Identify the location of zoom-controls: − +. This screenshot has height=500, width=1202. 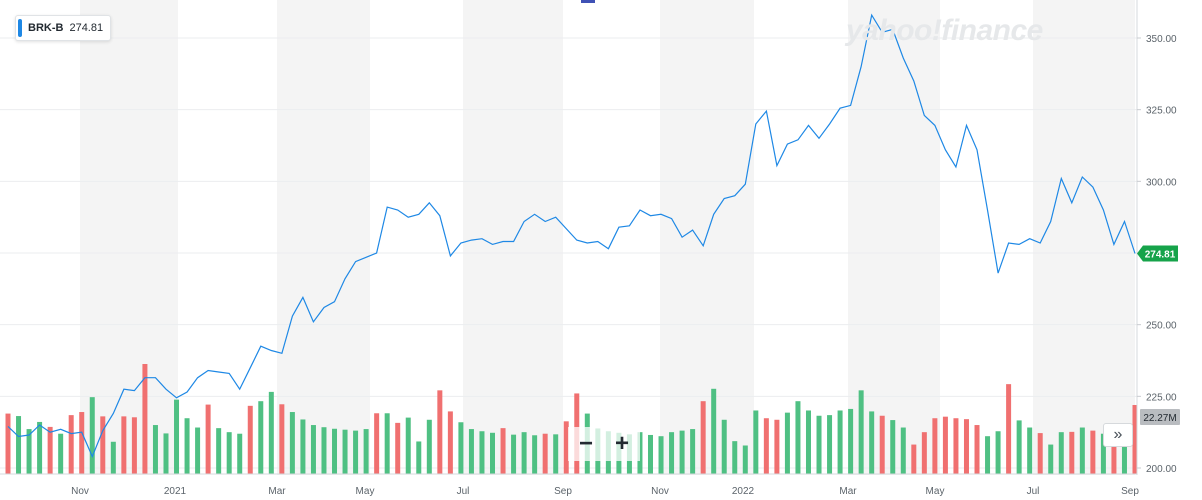
(604, 444).